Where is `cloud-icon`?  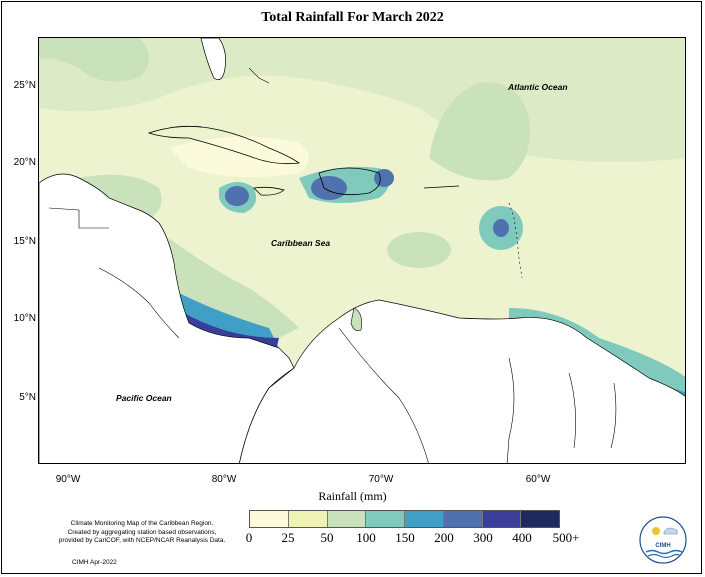
cloud-icon is located at coordinates (670, 531).